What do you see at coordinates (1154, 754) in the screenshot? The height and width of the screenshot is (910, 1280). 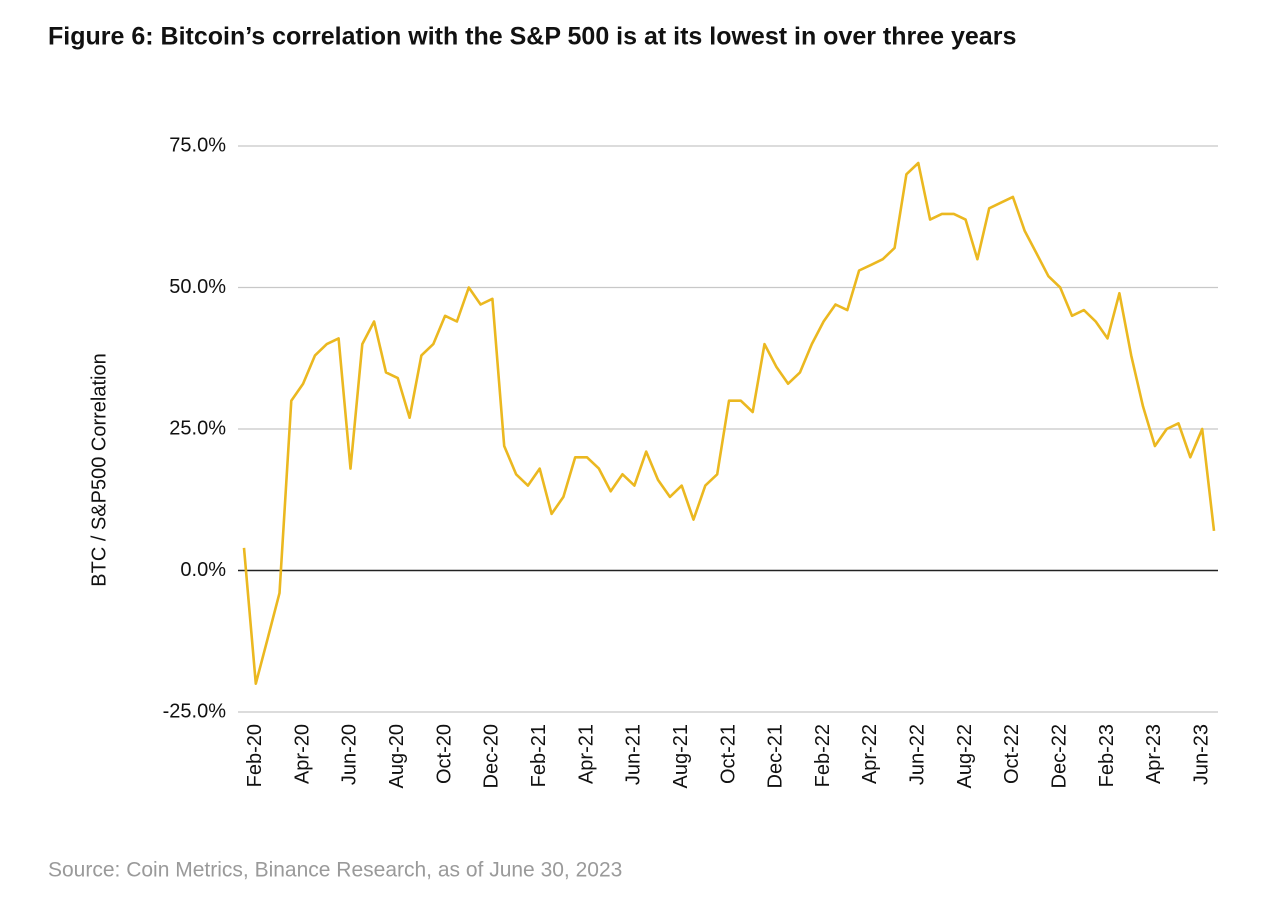 I see `x-tick-label: Apr-23` at bounding box center [1154, 754].